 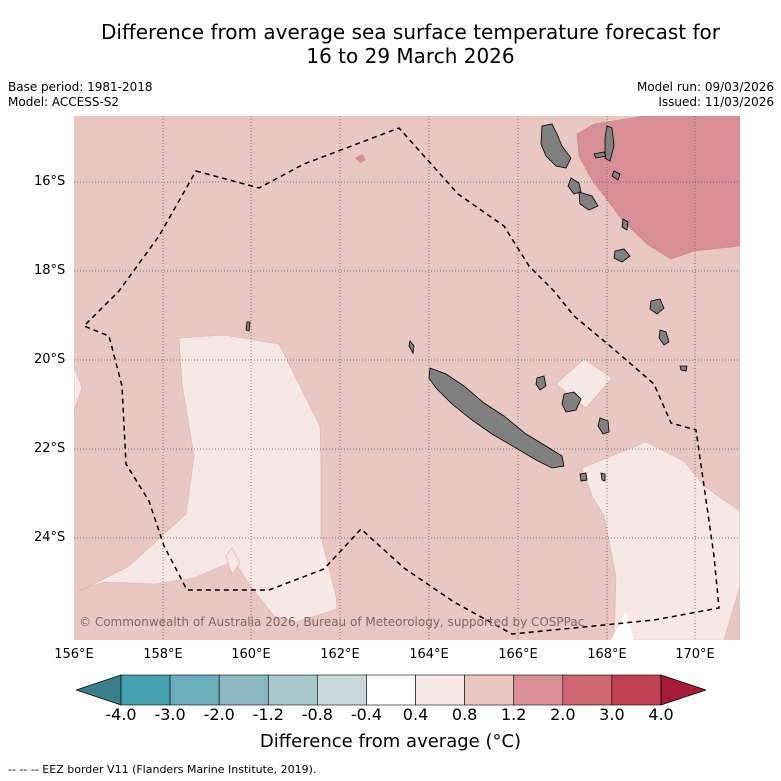 I want to click on light-anomaly-west-edge, so click(x=78, y=388).